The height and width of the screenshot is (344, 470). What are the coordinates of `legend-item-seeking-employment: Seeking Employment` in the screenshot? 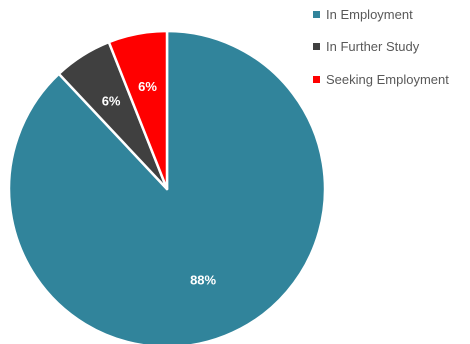 It's located at (381, 79).